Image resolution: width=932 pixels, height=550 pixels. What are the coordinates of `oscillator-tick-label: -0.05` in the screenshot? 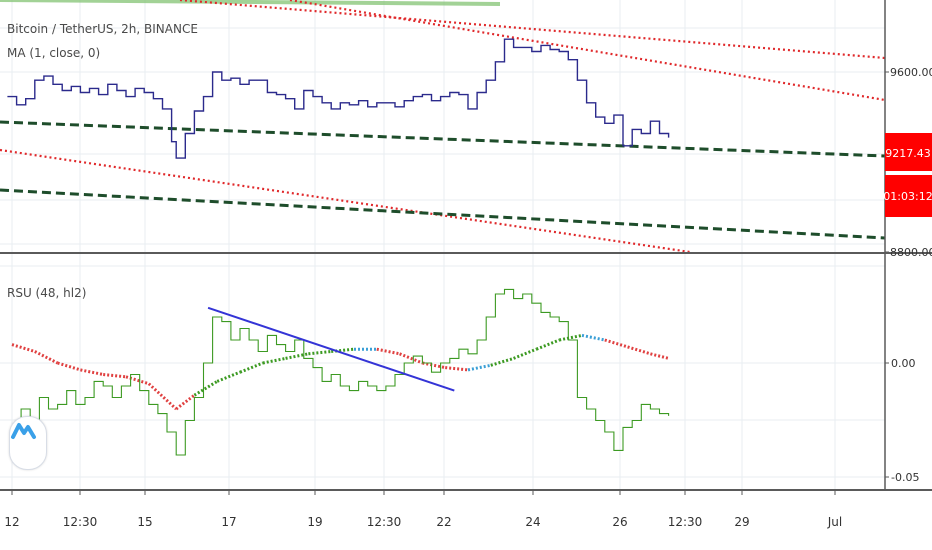 It's located at (905, 477).